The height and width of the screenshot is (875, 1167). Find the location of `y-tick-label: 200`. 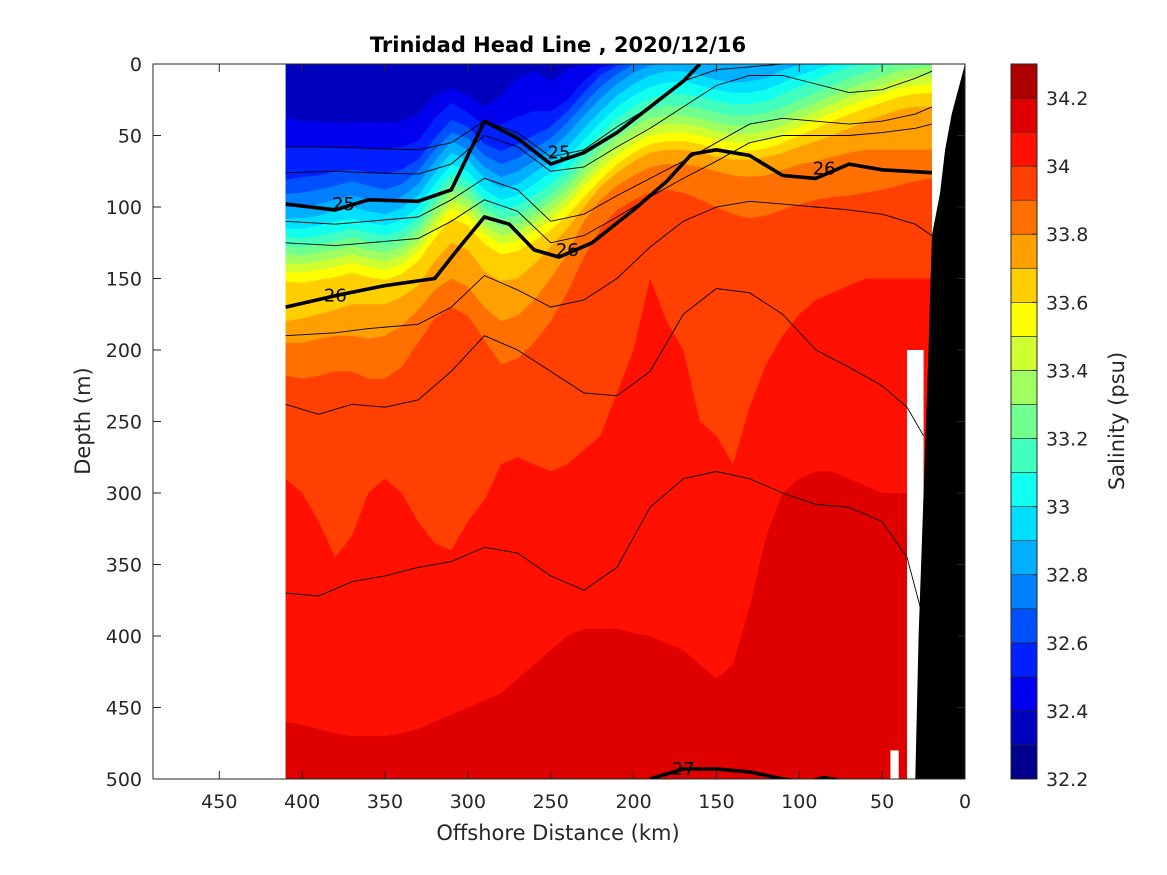

y-tick-label: 200 is located at coordinates (124, 351).